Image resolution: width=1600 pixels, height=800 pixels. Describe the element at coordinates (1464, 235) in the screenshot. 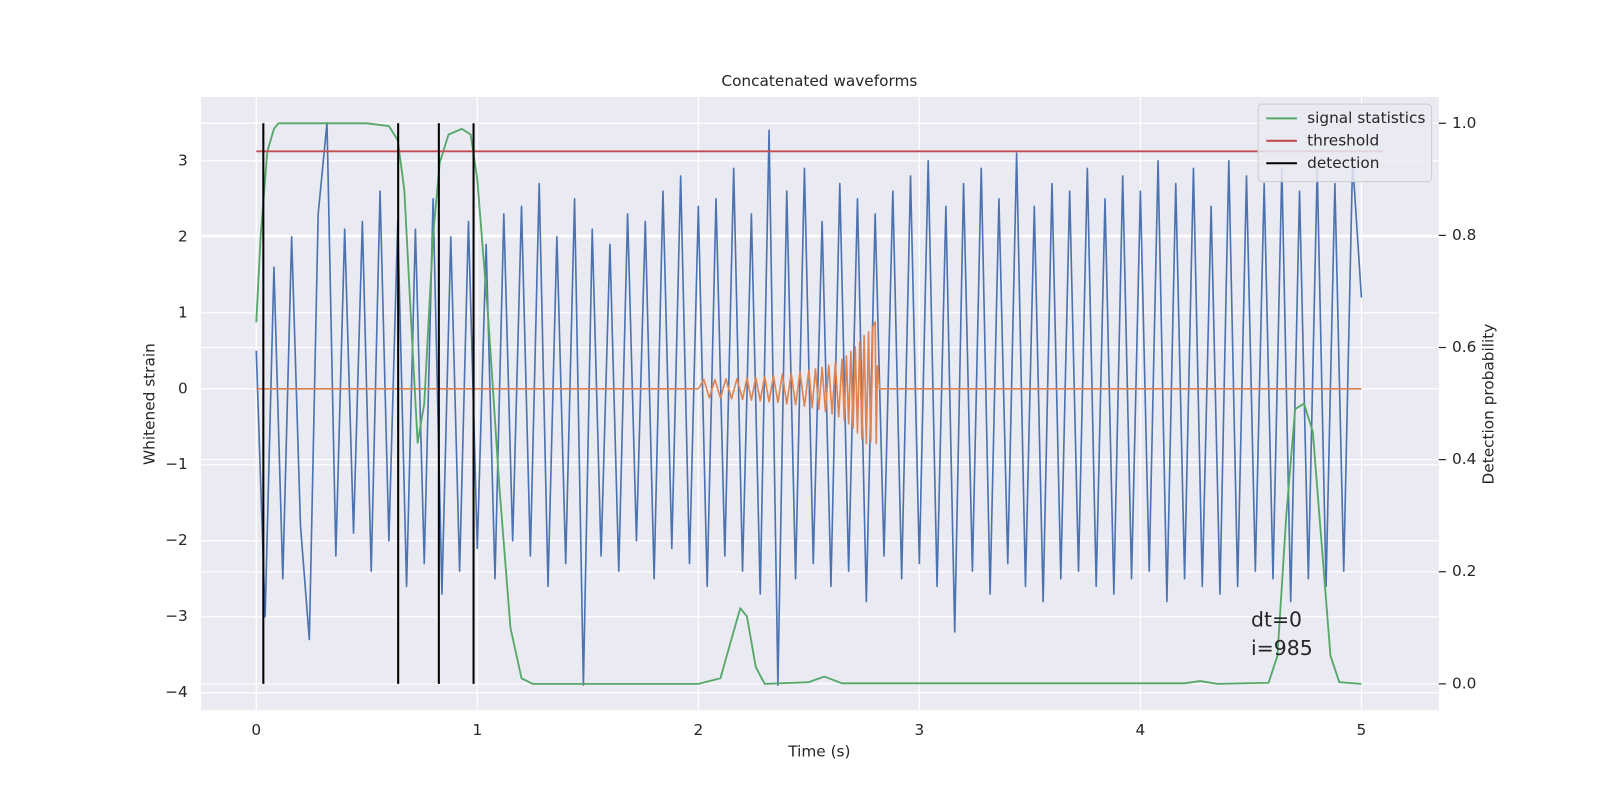

I see `y2-tick-label: 0.8` at that location.